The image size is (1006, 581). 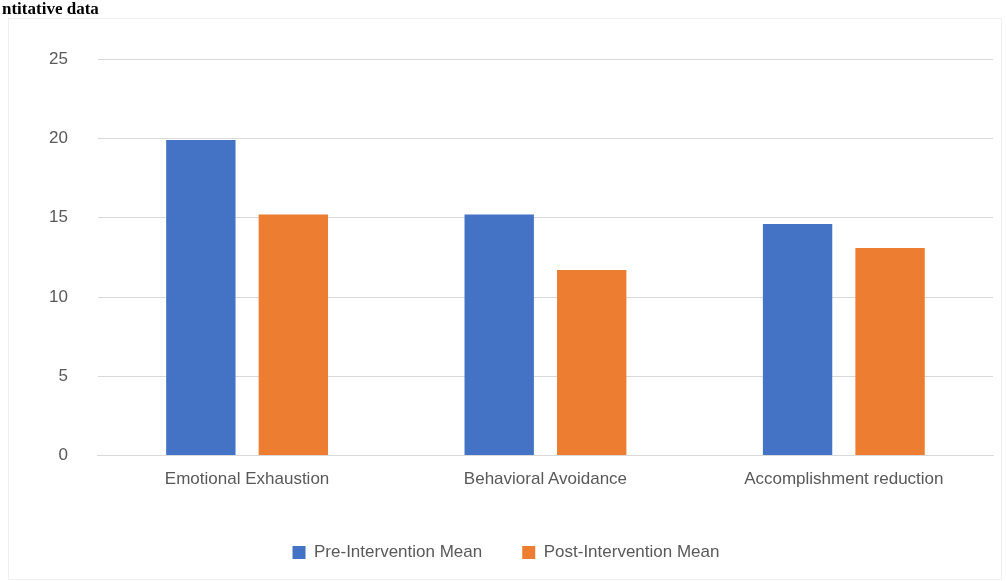 I want to click on y-tick-label: 5, so click(x=63, y=376).